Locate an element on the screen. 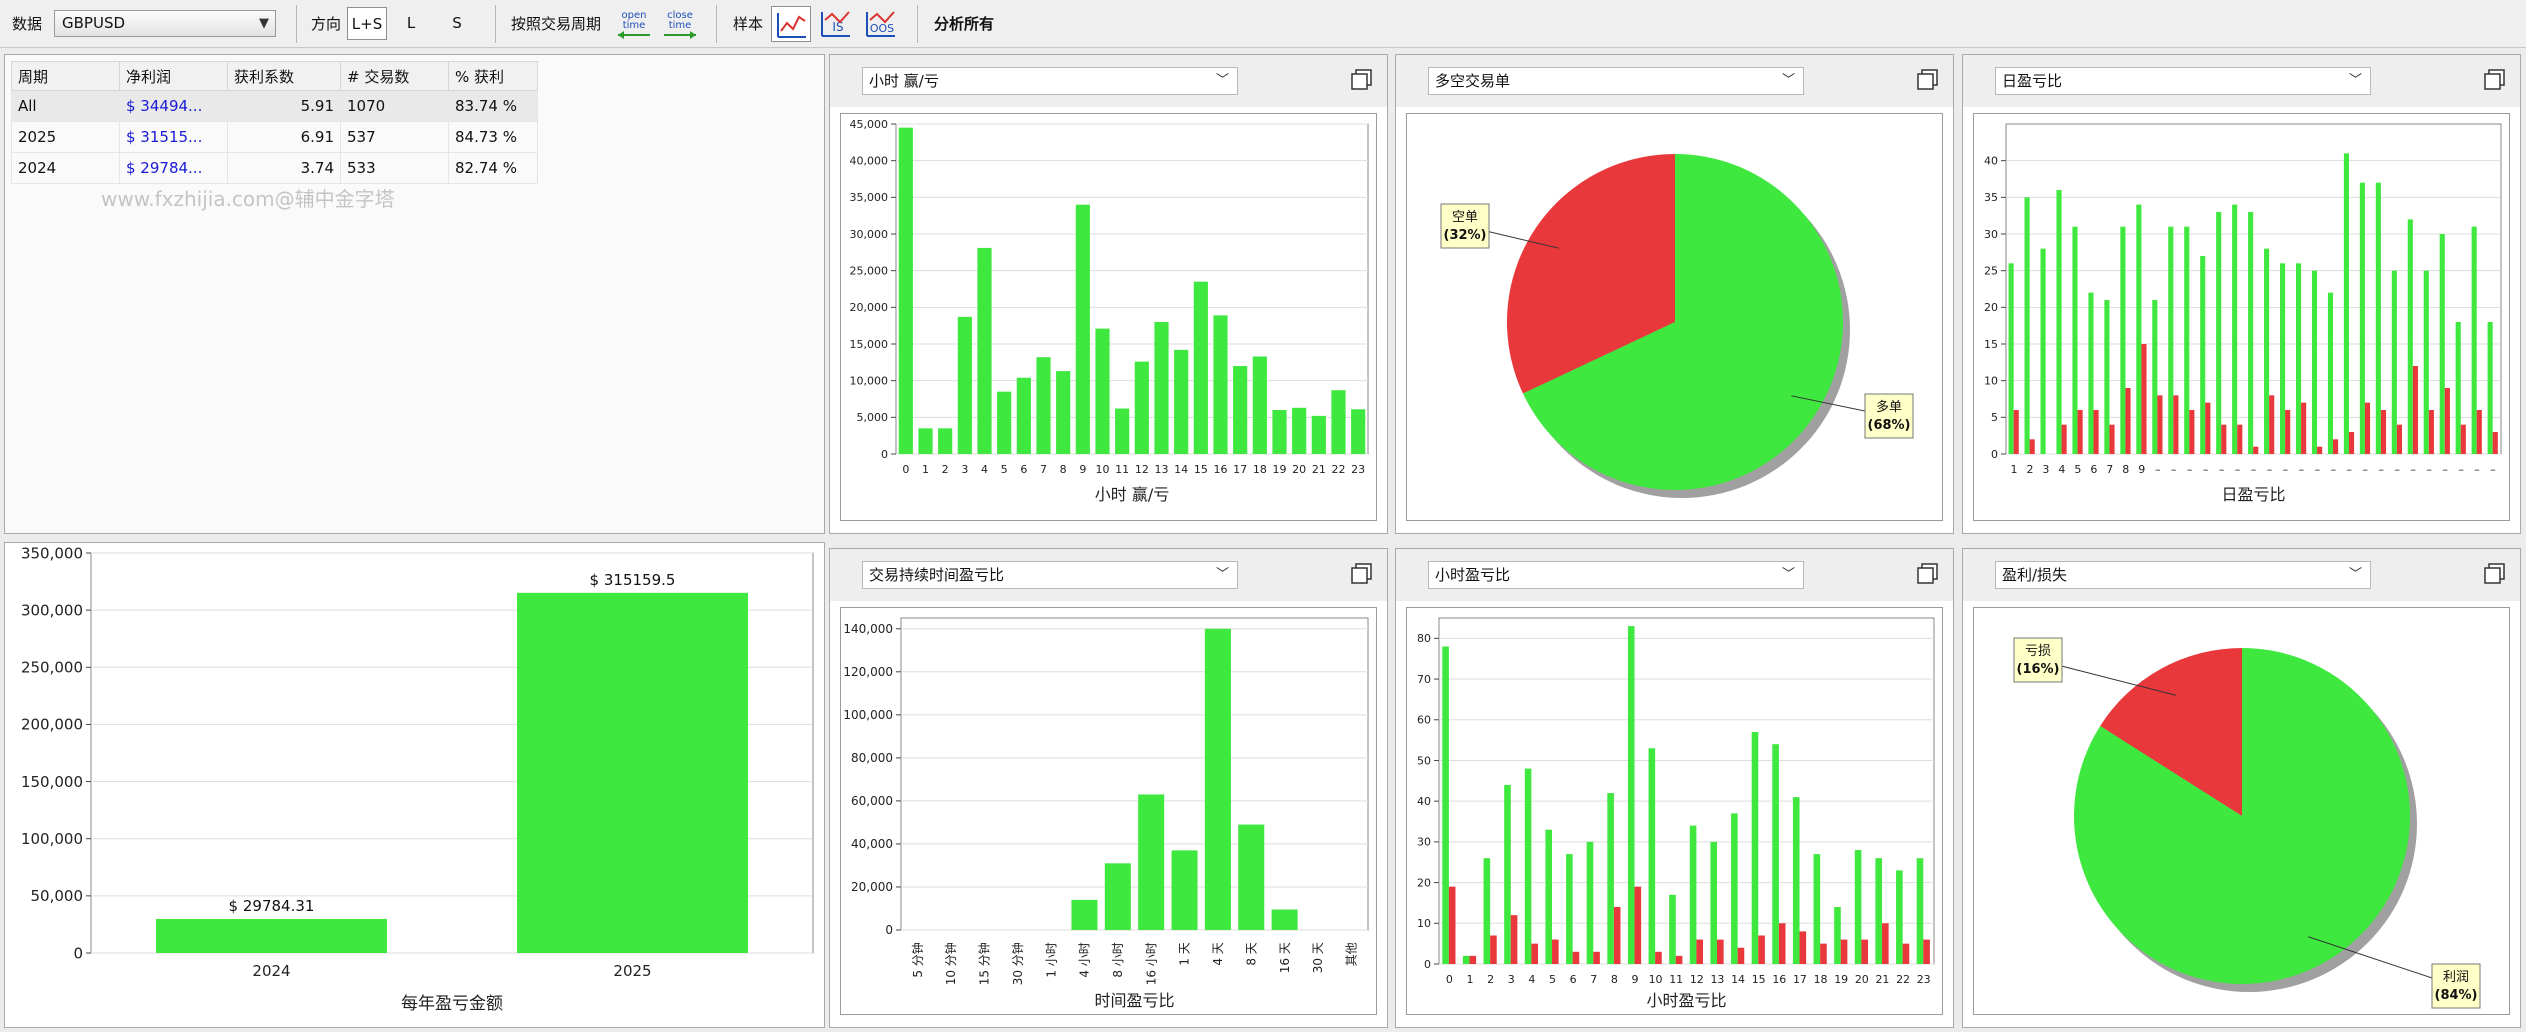 The height and width of the screenshot is (1032, 2526). y-tick-label: 5,000 is located at coordinates (873, 417).